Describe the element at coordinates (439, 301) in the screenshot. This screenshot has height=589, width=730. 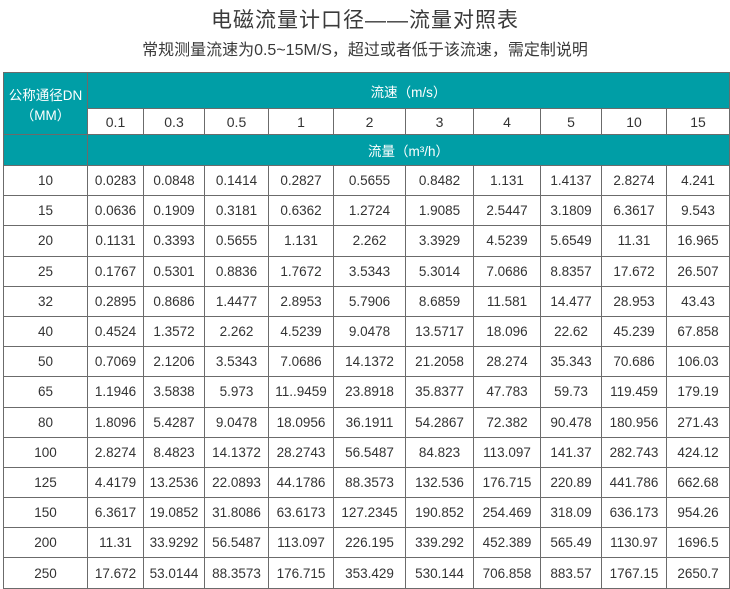
I see `flow-cell: 8.6859` at that location.